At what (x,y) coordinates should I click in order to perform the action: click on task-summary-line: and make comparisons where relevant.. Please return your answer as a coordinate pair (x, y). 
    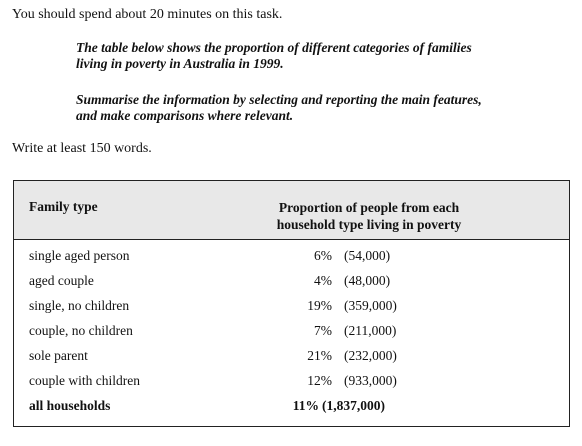
    Looking at the image, I should click on (185, 115).